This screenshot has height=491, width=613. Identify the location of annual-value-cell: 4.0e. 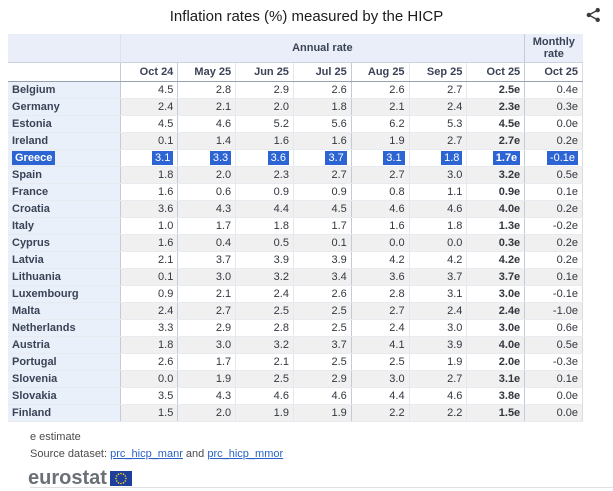
(496, 345).